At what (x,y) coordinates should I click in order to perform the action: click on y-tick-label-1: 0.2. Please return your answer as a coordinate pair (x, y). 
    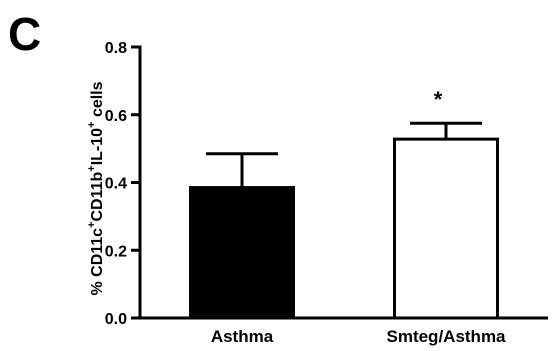
    Looking at the image, I should click on (116, 251).